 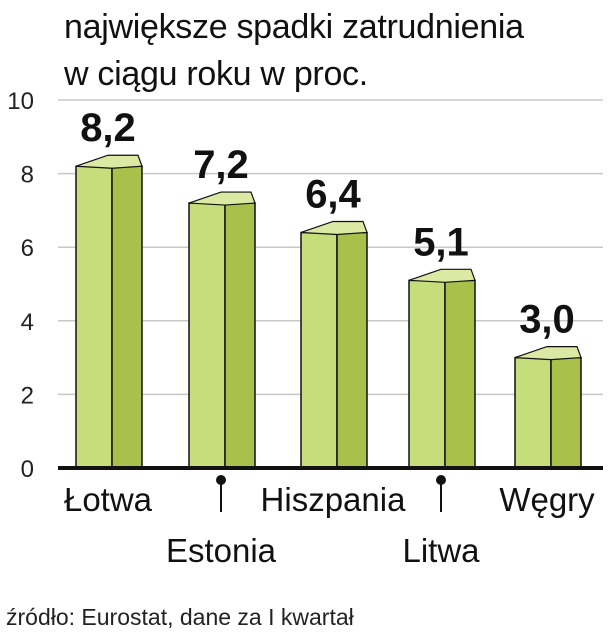 I want to click on y-tick-label-0: 0, so click(x=27, y=469).